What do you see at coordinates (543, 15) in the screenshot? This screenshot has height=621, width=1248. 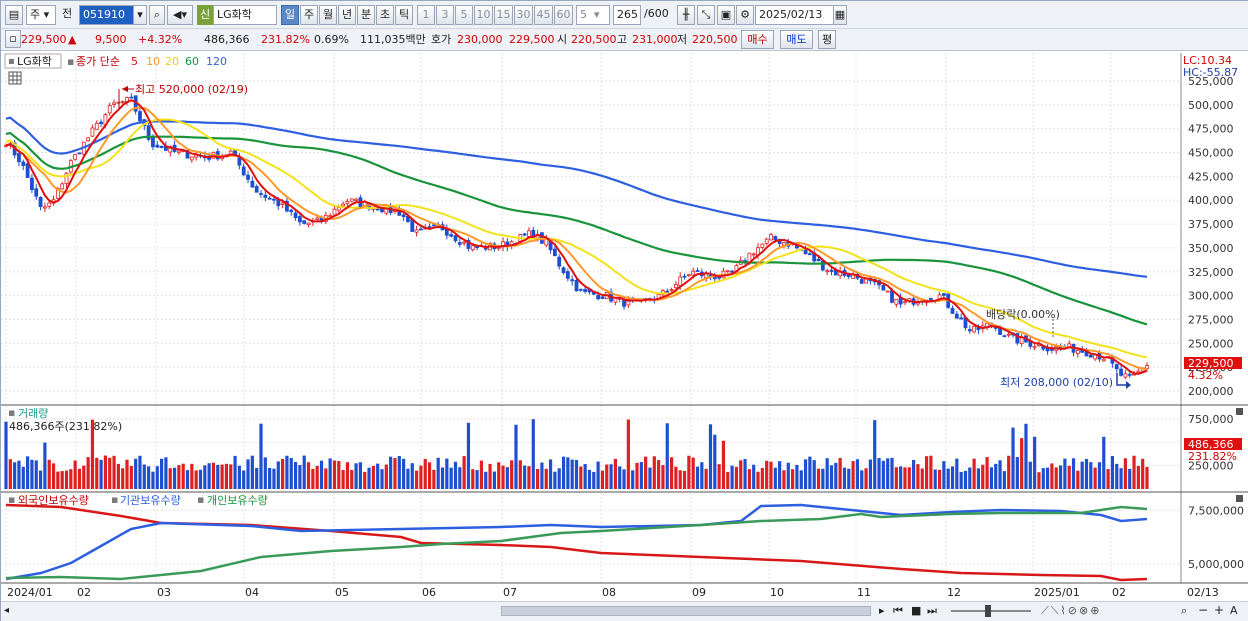 I see `minute-45-button: 45` at bounding box center [543, 15].